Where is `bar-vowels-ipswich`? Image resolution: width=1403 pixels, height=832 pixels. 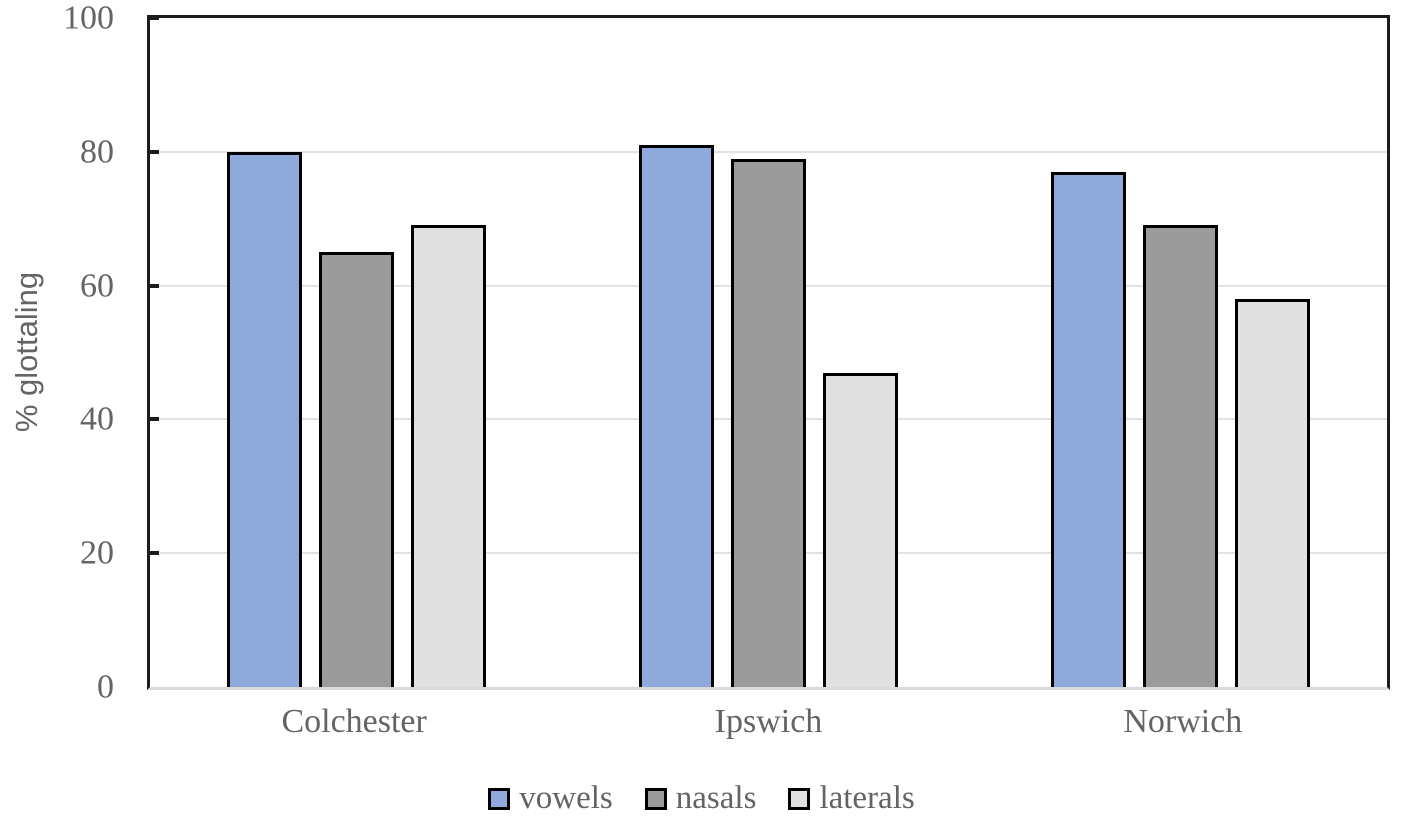 bar-vowels-ipswich is located at coordinates (676, 416).